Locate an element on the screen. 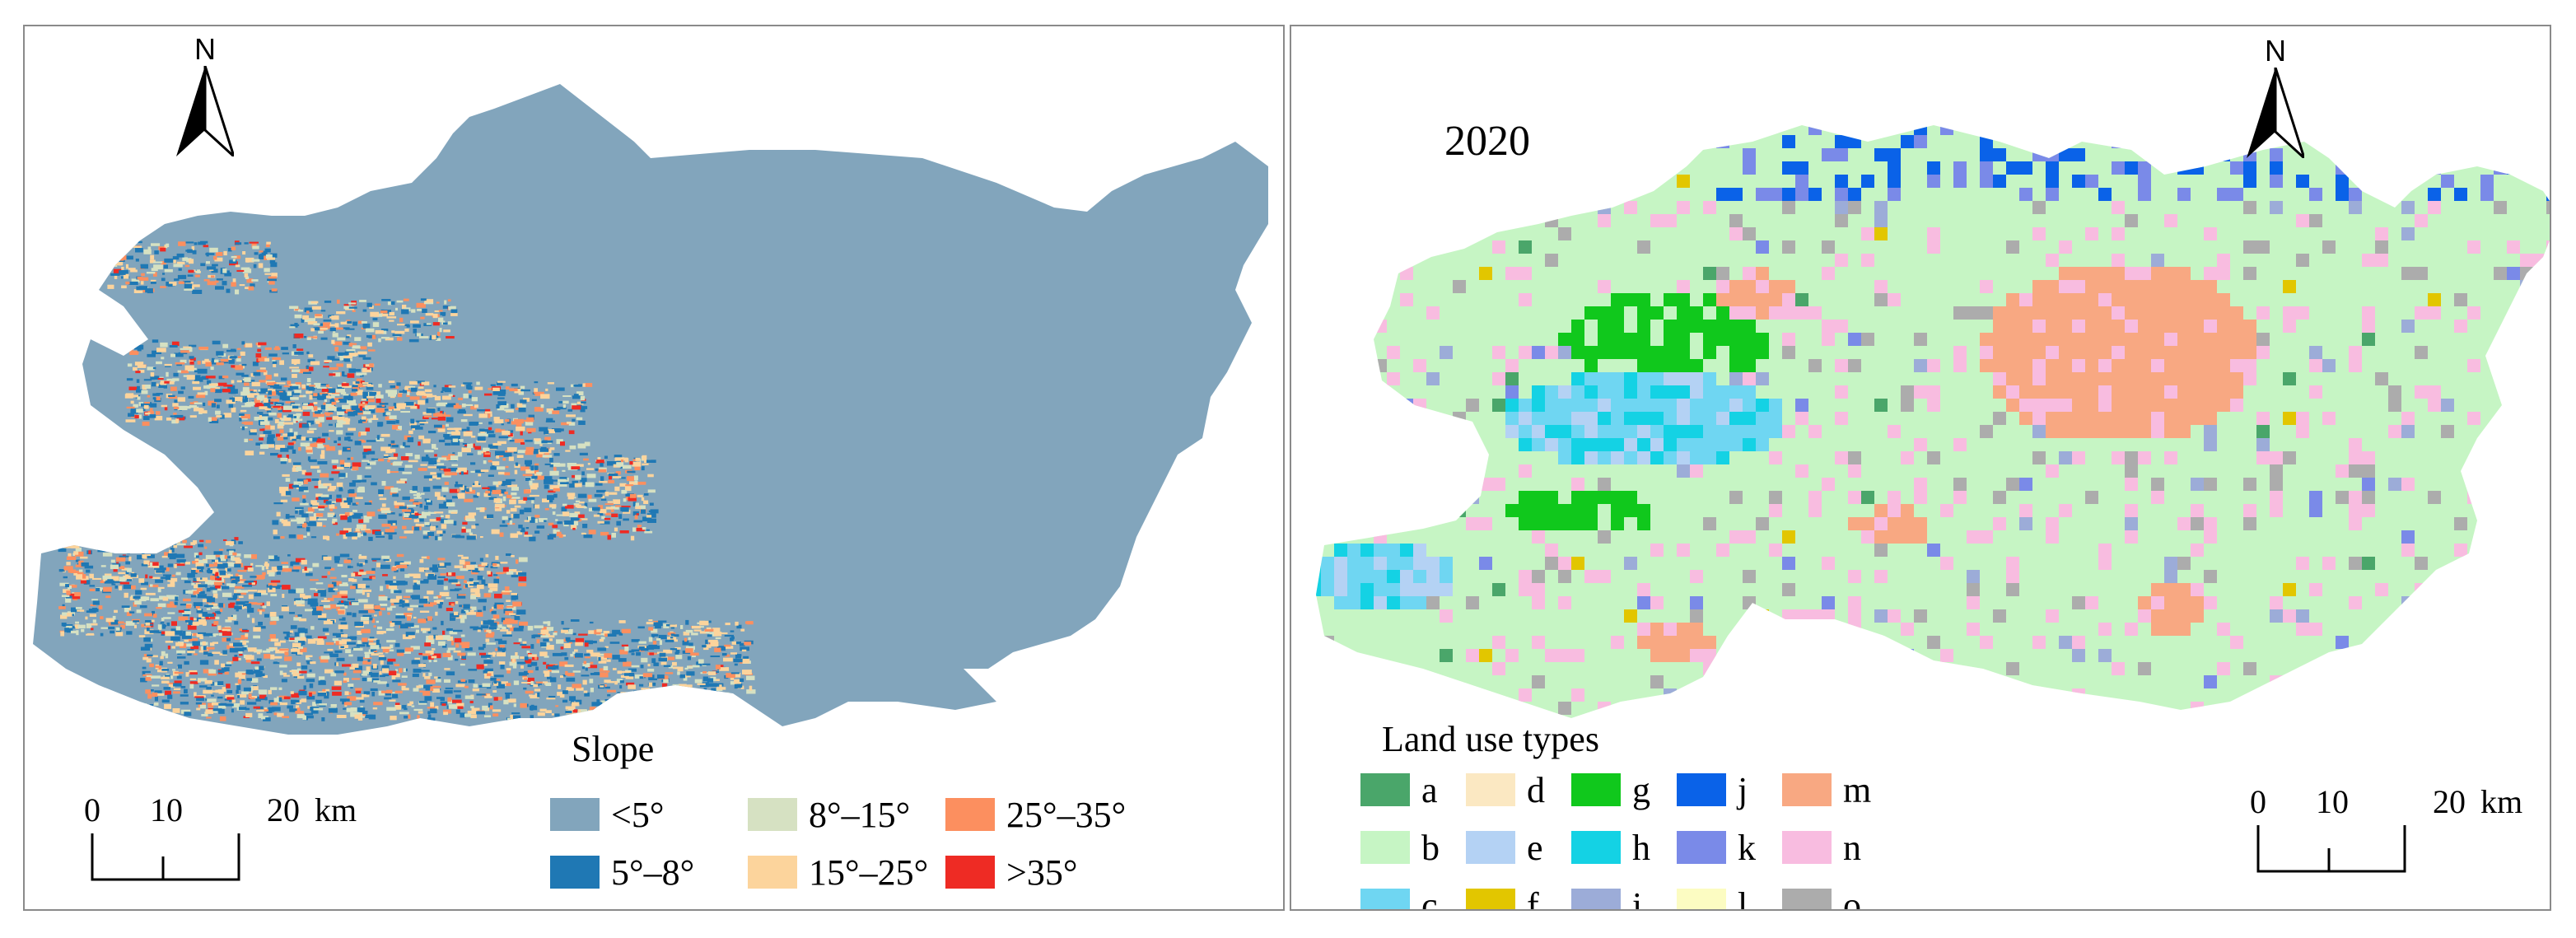  land-use-legend-label: a is located at coordinates (1429, 789).